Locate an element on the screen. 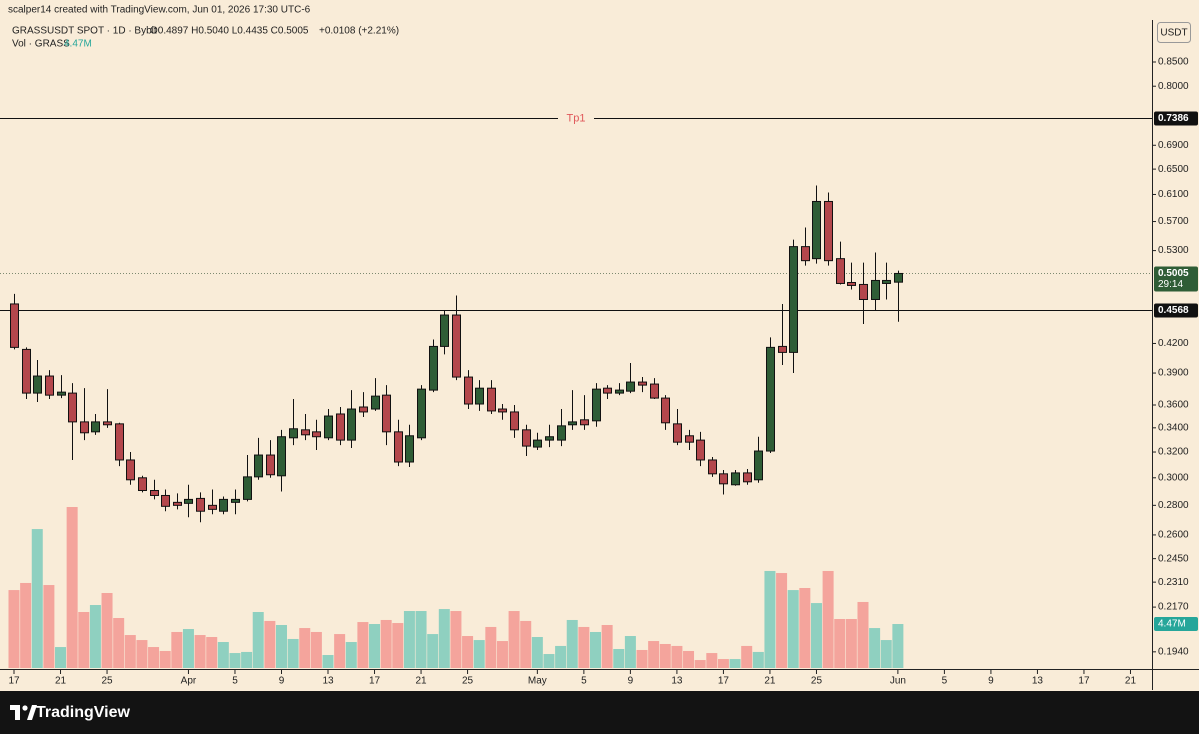 The width and height of the screenshot is (1199, 734). y-tick-label: 0.5300 is located at coordinates (1173, 250).